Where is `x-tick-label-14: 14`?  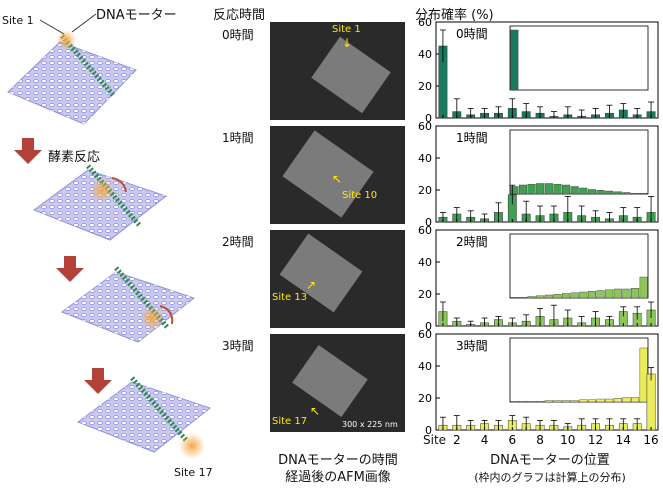 x-tick-label-14: 14 is located at coordinates (623, 440).